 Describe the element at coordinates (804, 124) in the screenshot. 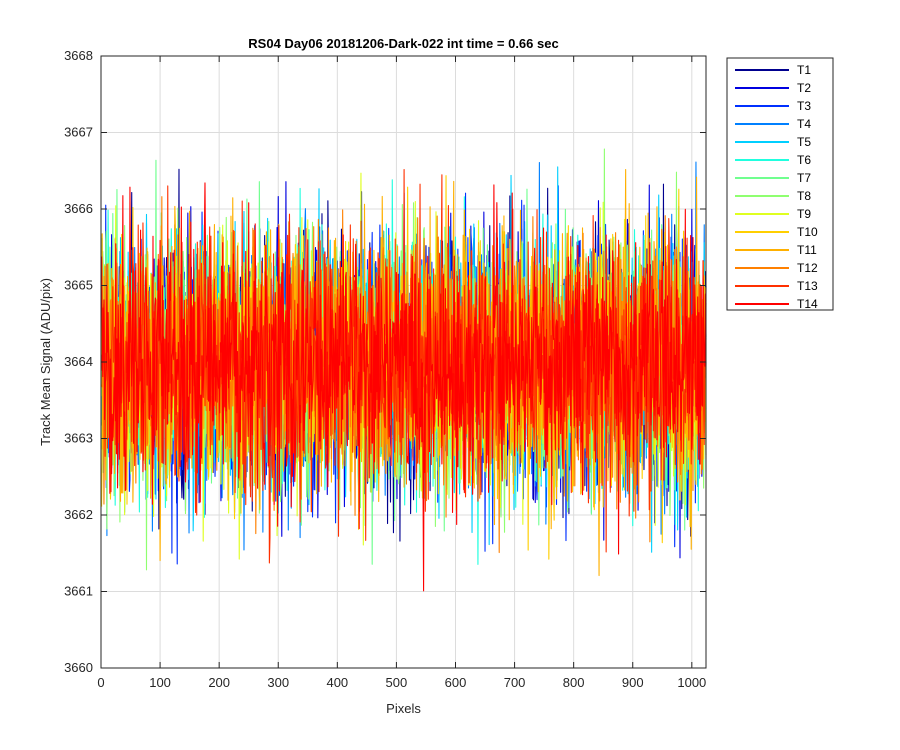

I see `legend-label-t4: T4` at that location.